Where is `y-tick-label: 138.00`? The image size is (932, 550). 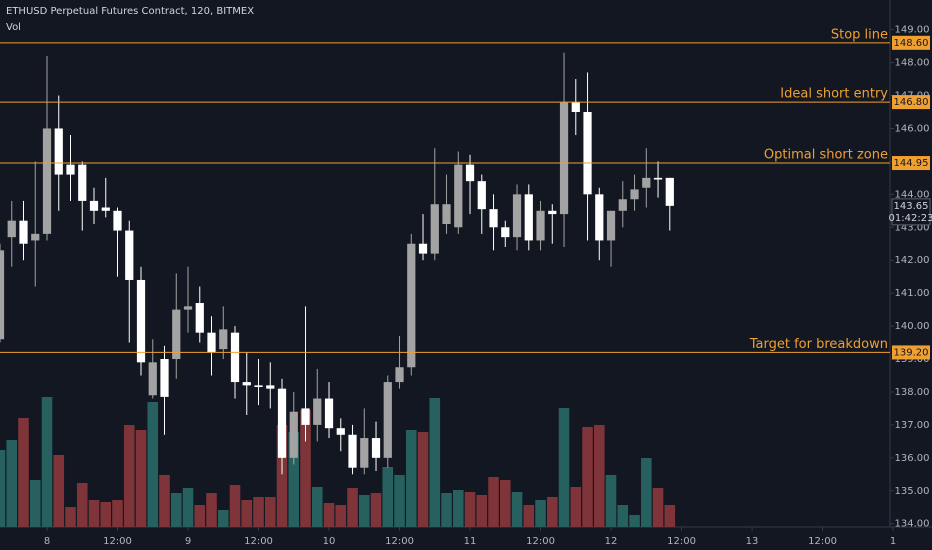
y-tick-label: 138.00 is located at coordinates (912, 392).